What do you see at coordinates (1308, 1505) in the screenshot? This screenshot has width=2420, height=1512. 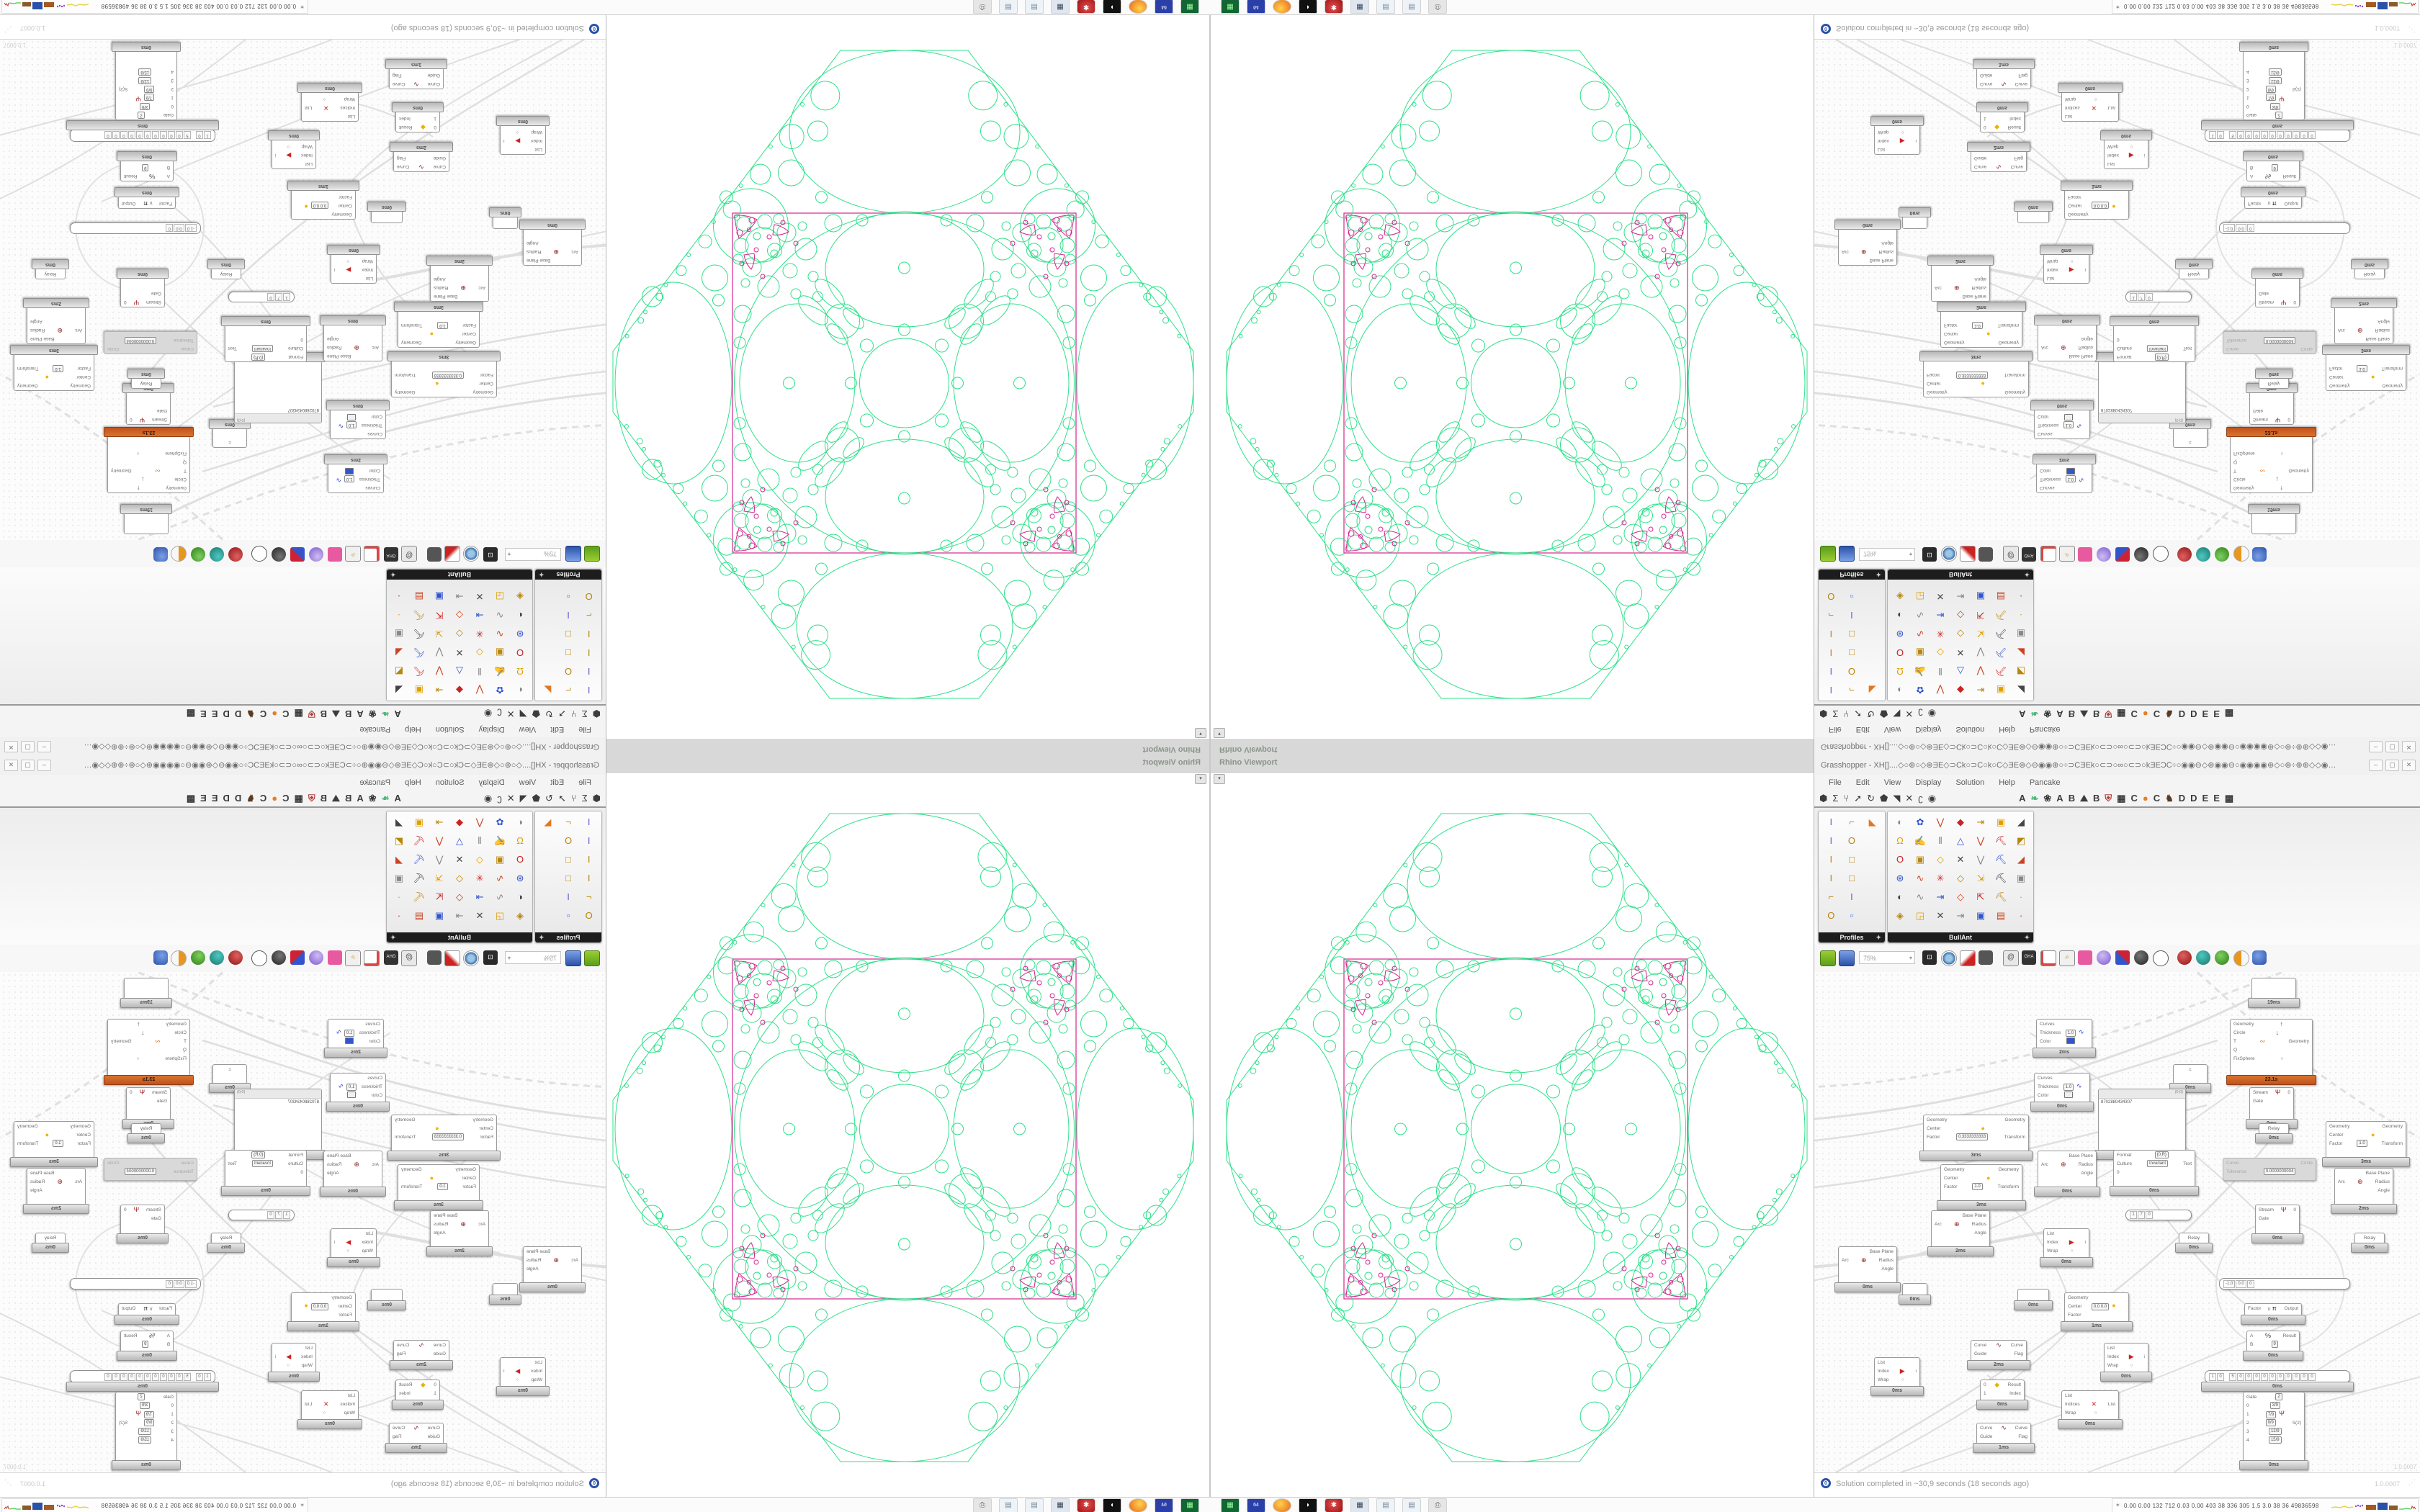 I see `taskbar-icon-cat-app: ◗` at bounding box center [1308, 1505].